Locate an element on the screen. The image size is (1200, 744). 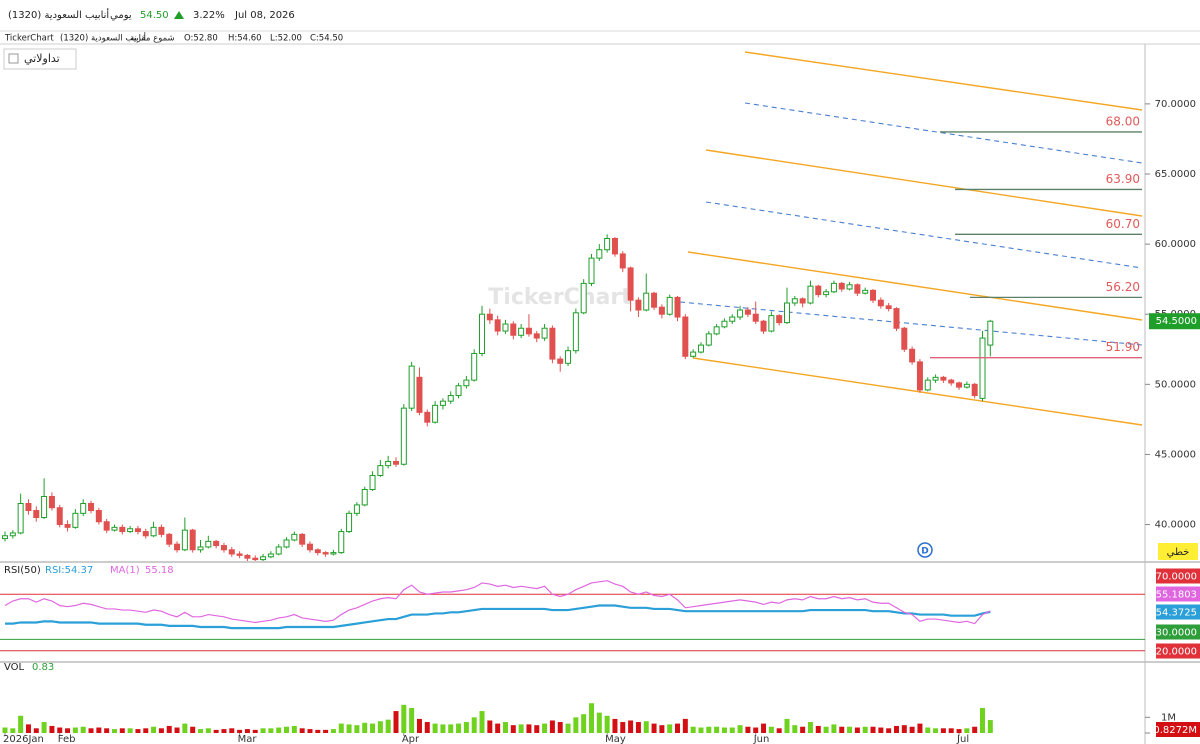
style-badge is located at coordinates (1178, 551).